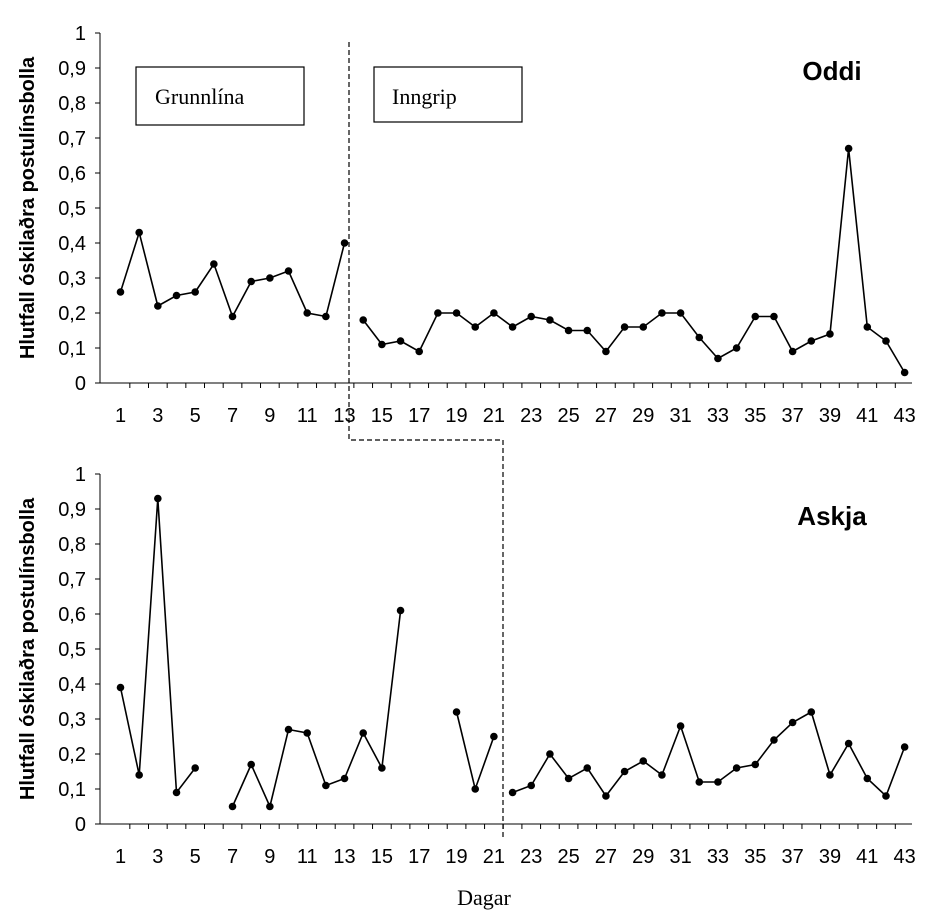 This screenshot has width=932, height=918. Describe the element at coordinates (269, 857) in the screenshot. I see `x-tick-label: 9` at that location.